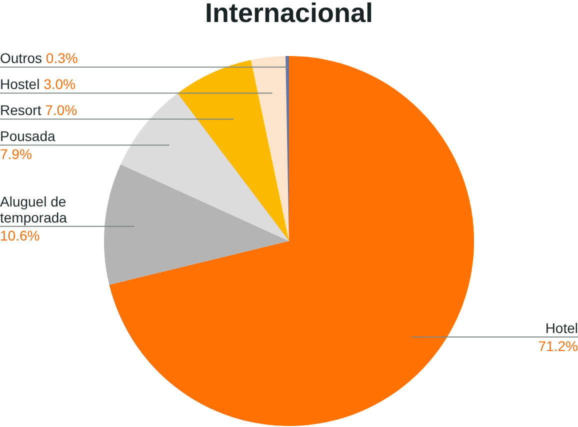 This screenshot has width=578, height=427. Describe the element at coordinates (21, 58) in the screenshot. I see `slice-label: Outros` at that location.